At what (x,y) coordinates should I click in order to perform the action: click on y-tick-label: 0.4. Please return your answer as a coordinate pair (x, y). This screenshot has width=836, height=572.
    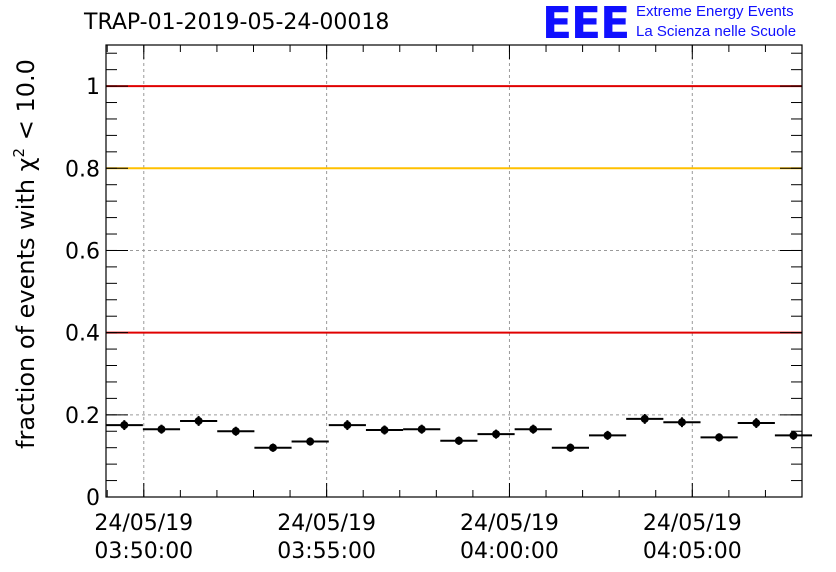
    Looking at the image, I should click on (82, 334).